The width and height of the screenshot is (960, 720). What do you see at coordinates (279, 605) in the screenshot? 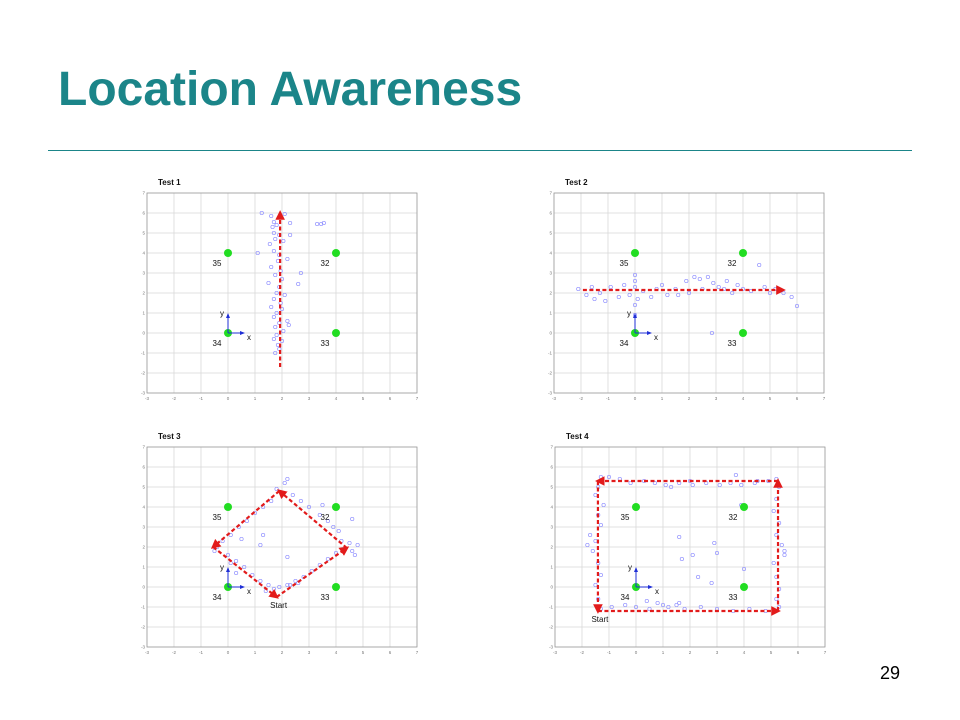
I see `start-label: Start` at bounding box center [279, 605].